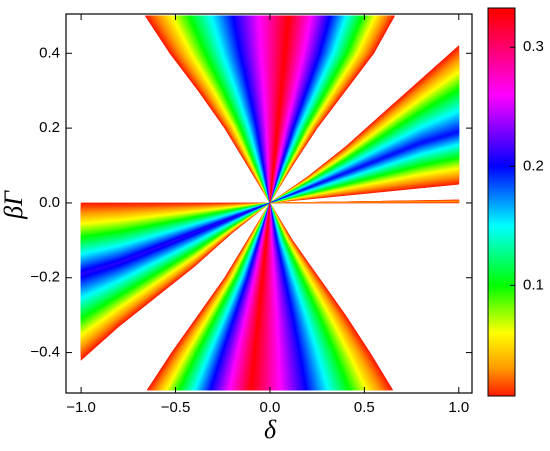  I want to click on x-tick-label: −1.0, so click(81, 407).